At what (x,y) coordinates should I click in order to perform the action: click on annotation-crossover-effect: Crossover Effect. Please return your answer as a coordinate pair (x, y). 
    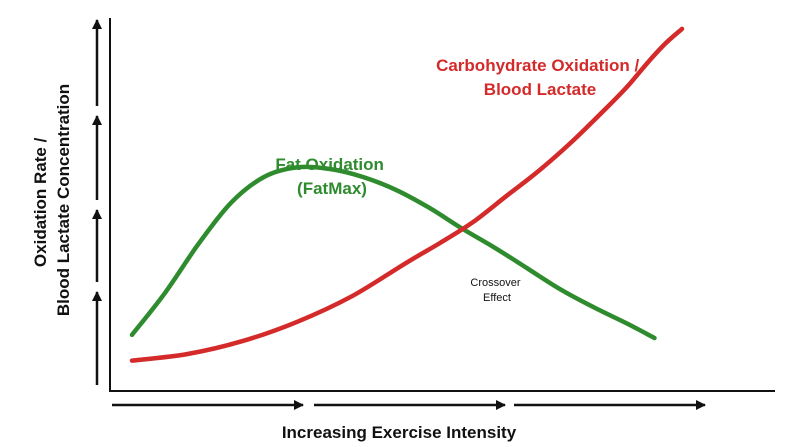
    Looking at the image, I should click on (496, 290).